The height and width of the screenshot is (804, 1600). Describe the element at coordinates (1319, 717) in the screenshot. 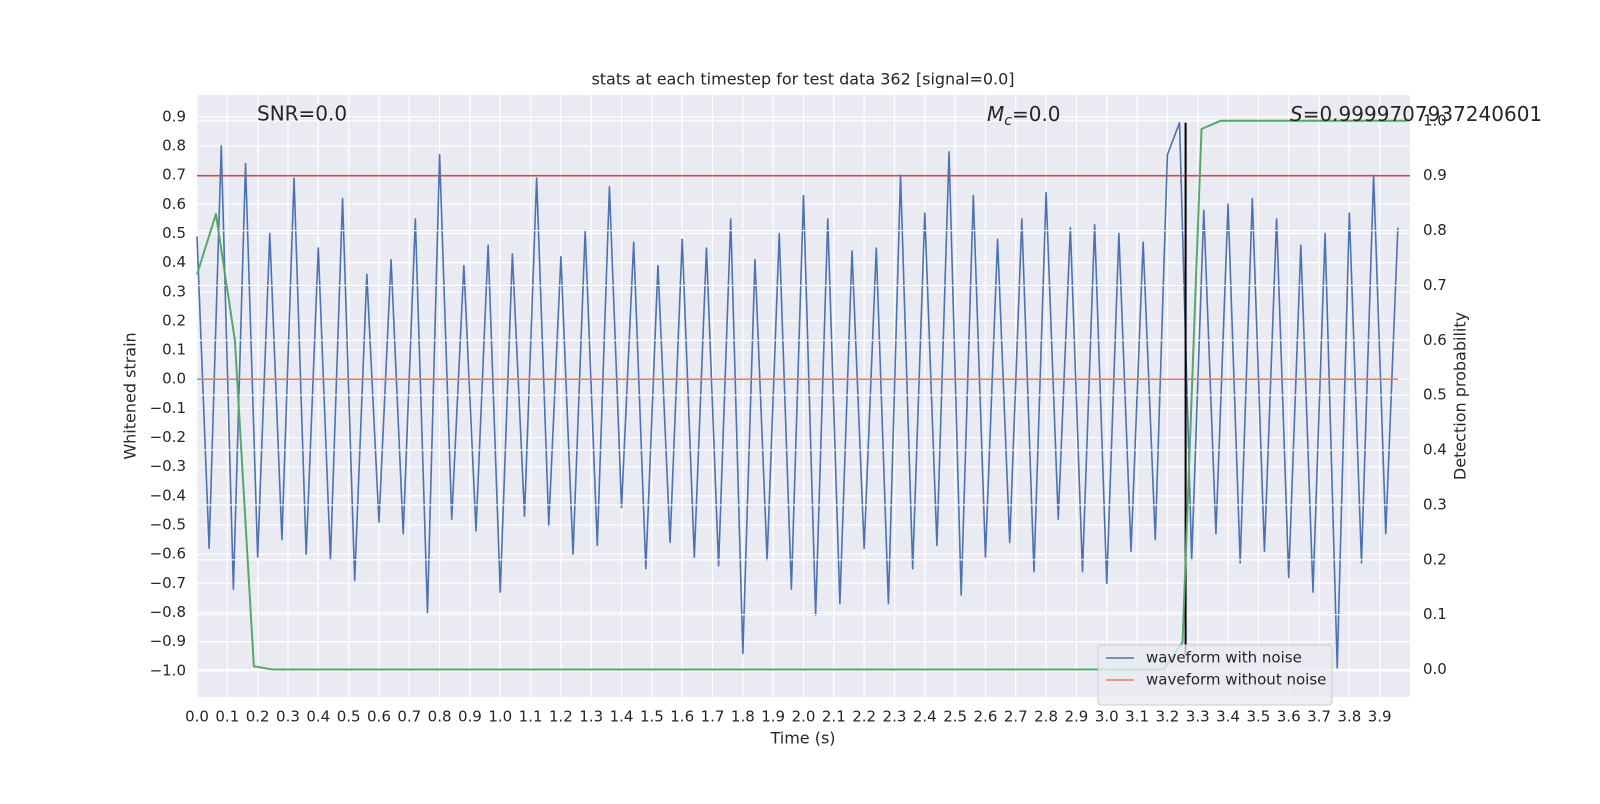

I see `x-tick-label: 3.7` at that location.